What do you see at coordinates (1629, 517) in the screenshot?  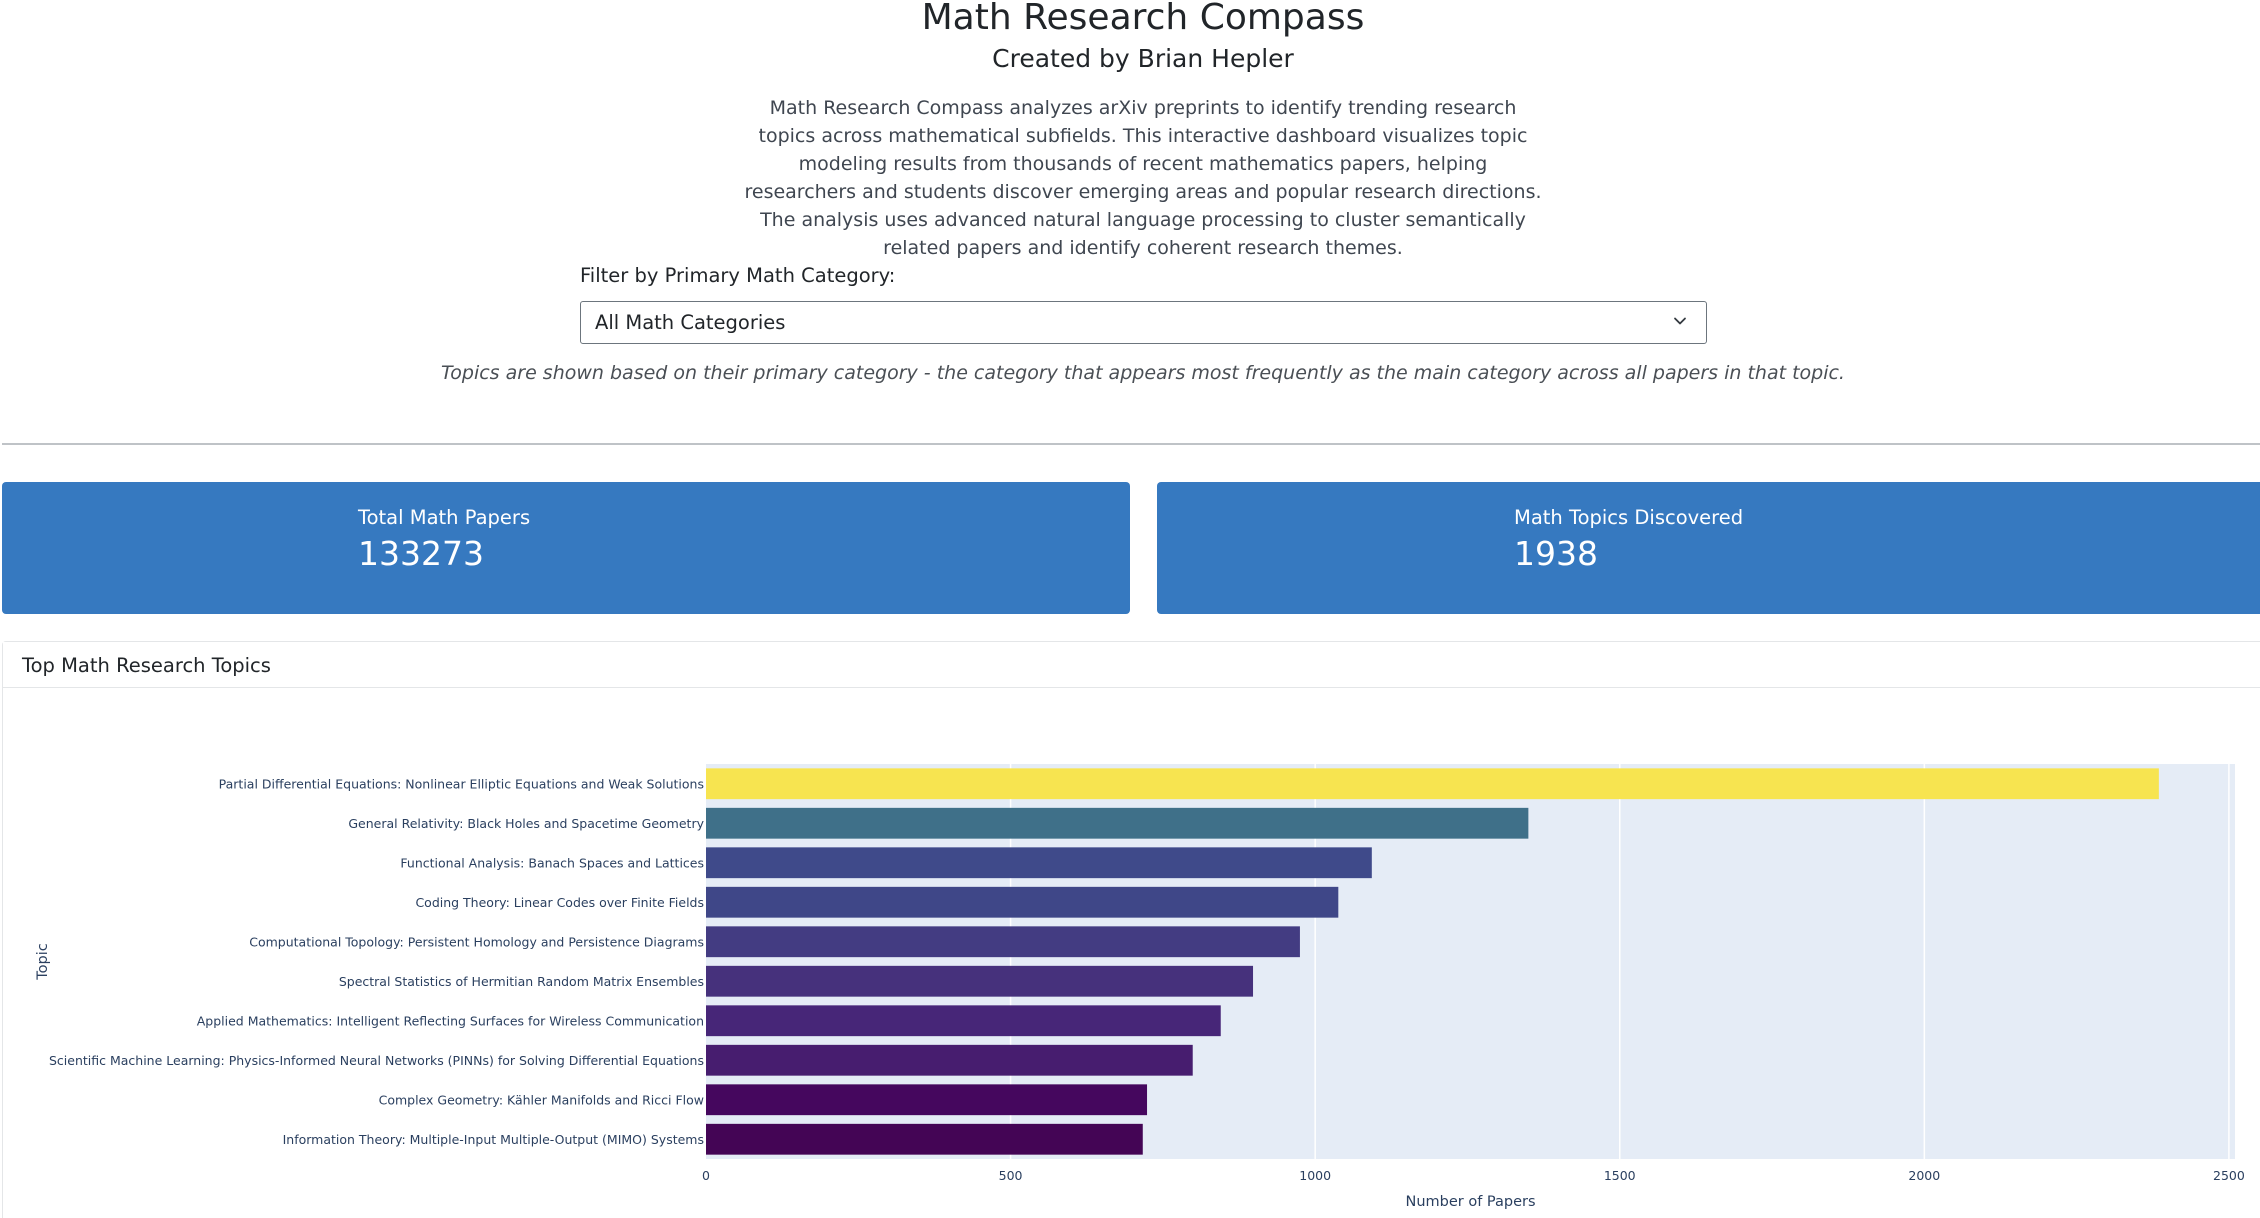 I see `topics-discovered-label: Math Topics Discovered` at bounding box center [1629, 517].